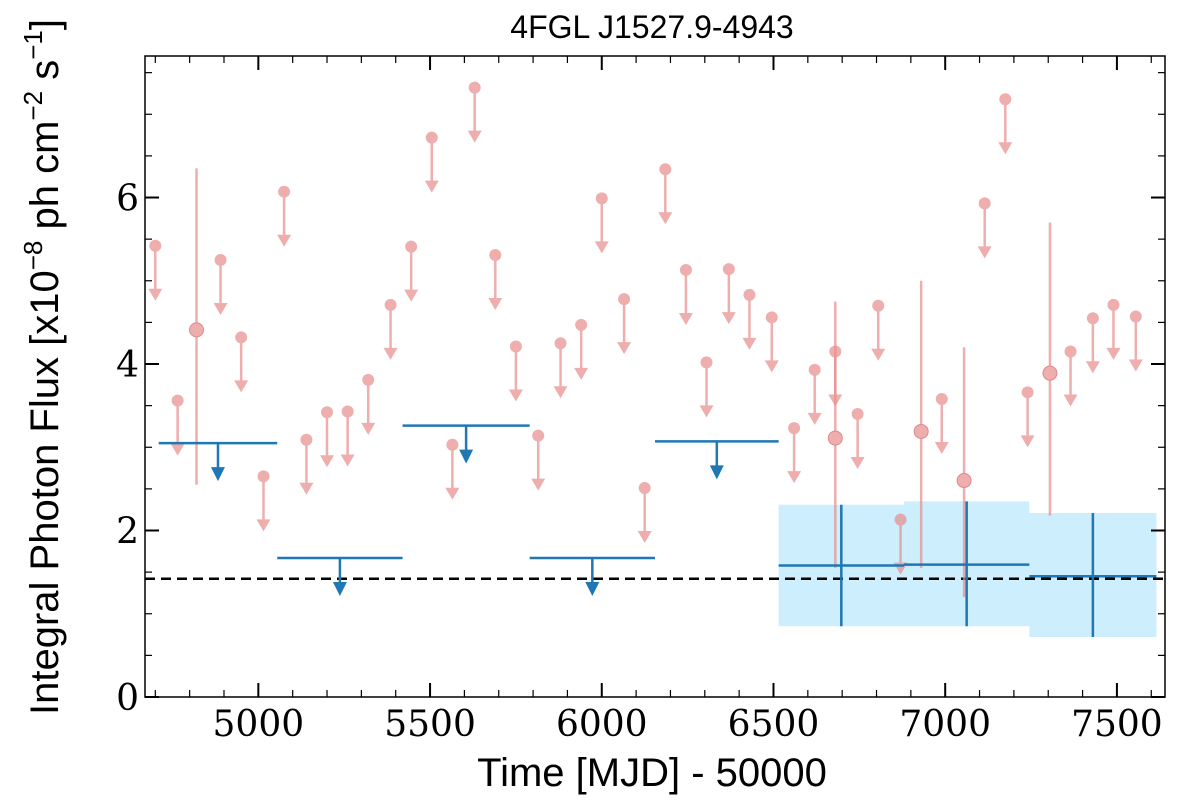  I want to click on y-axis-label-exp: −2, so click(33, 106).